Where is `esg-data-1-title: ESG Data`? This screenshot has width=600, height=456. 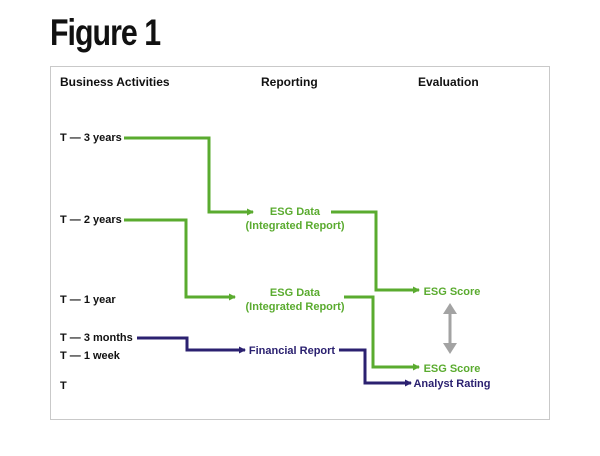
esg-data-1-title: ESG Data is located at coordinates (295, 212).